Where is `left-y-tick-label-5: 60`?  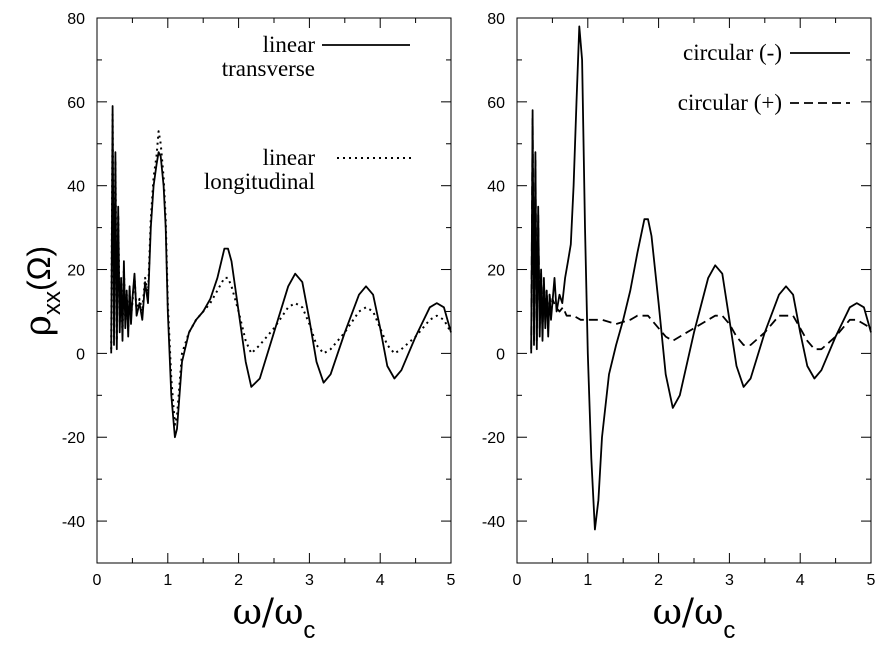
left-y-tick-label-5: 60 is located at coordinates (76, 103).